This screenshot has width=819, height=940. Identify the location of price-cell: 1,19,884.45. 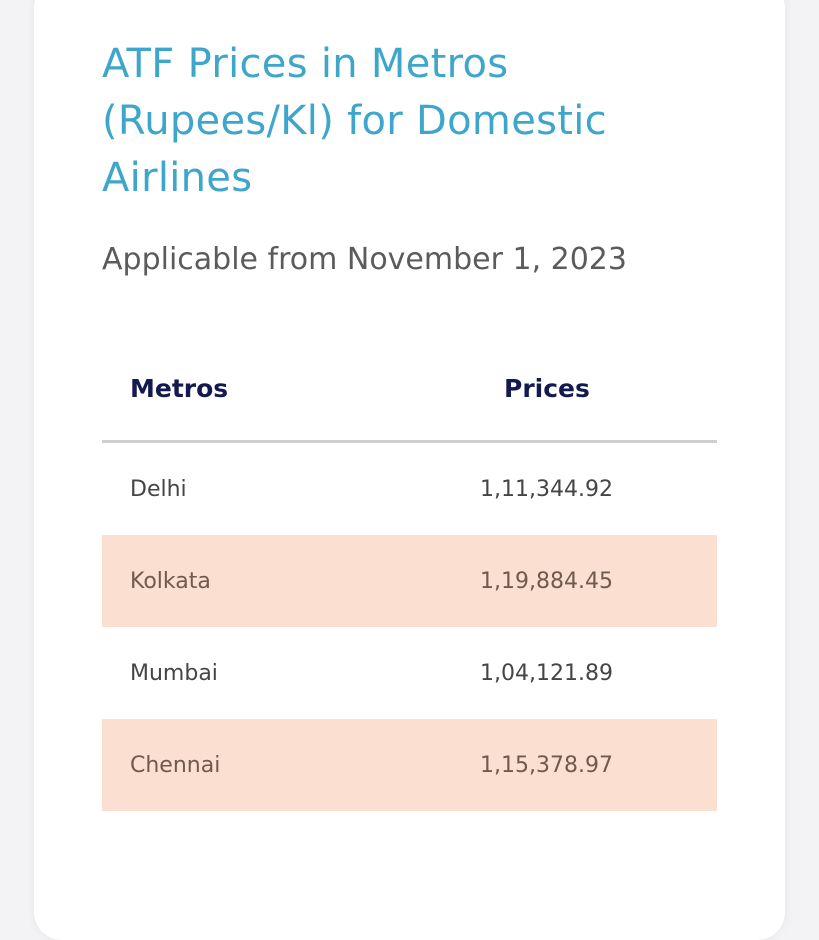
(546, 581).